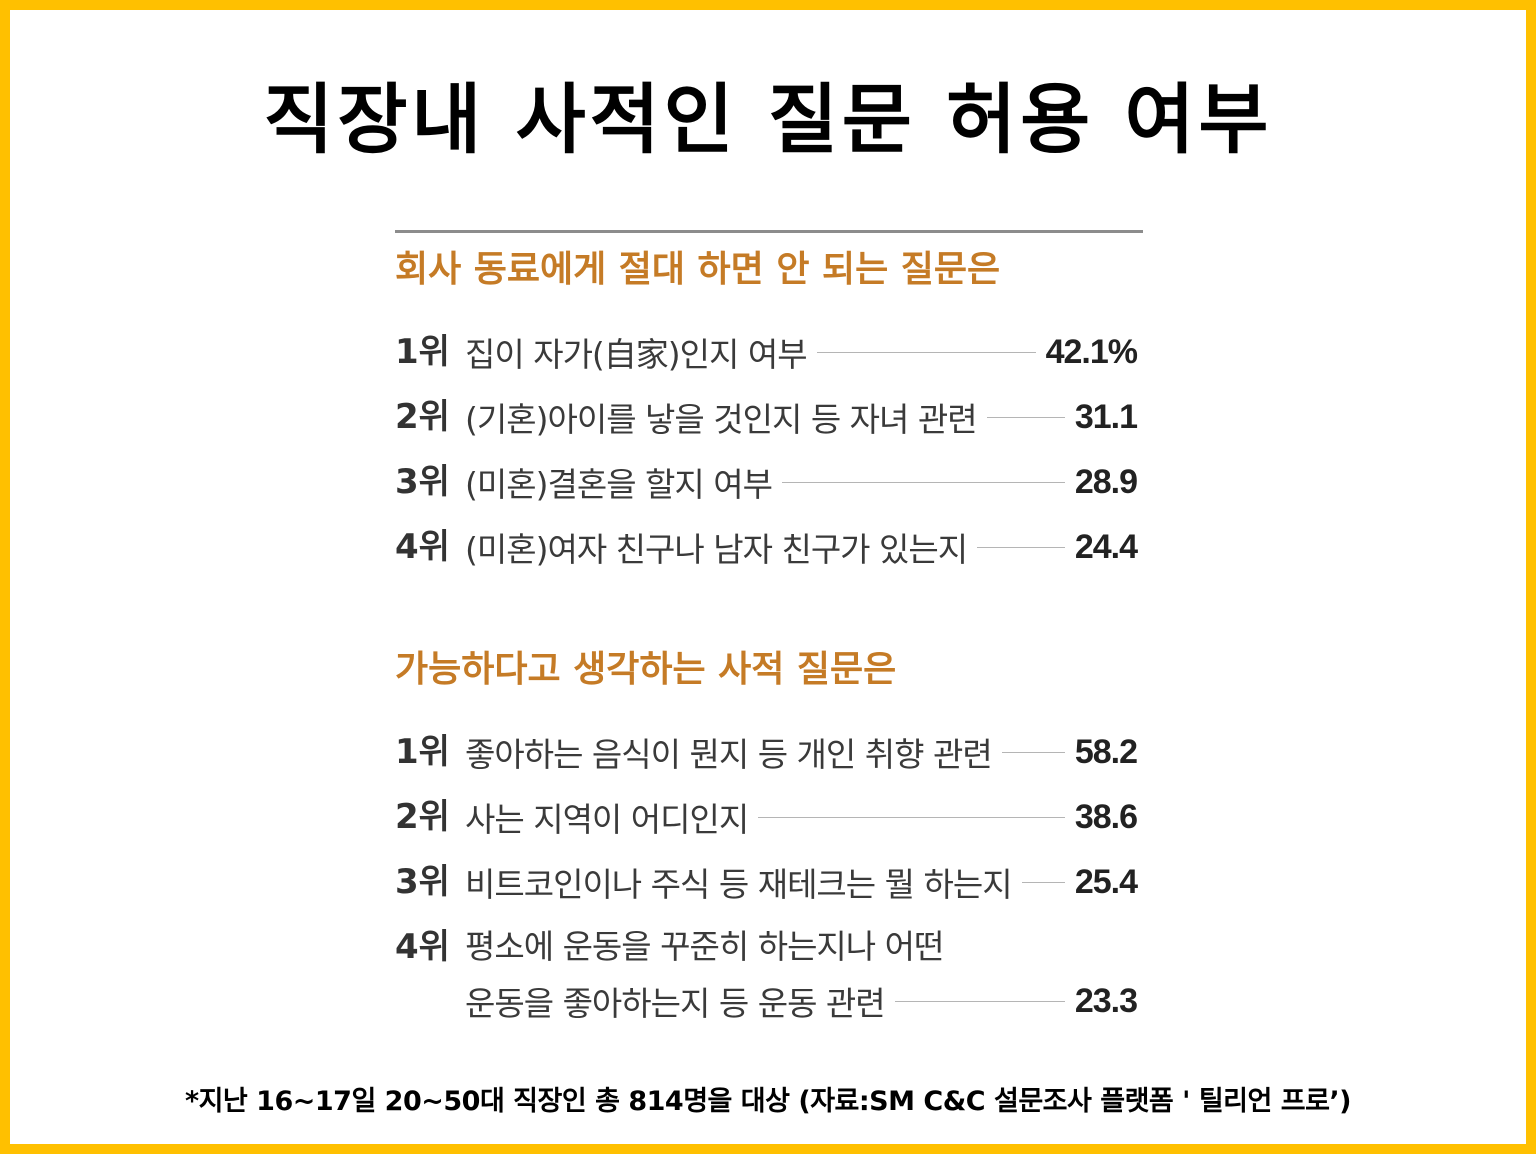 Image resolution: width=1536 pixels, height=1154 pixels. What do you see at coordinates (698, 269) in the screenshot?
I see `section-heading-forbidden-questions: 회사 동료에게 절대 하면 안 되는 질문은` at bounding box center [698, 269].